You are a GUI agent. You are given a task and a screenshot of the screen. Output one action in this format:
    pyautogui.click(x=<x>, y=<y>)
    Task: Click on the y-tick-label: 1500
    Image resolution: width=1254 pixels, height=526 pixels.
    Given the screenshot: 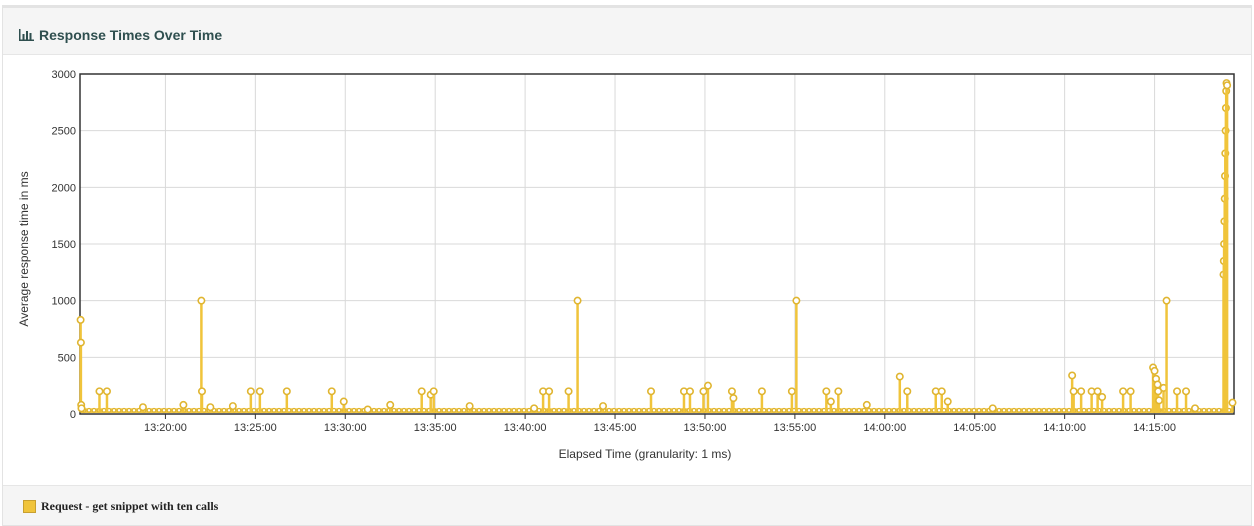 What is the action you would take?
    pyautogui.click(x=64, y=245)
    